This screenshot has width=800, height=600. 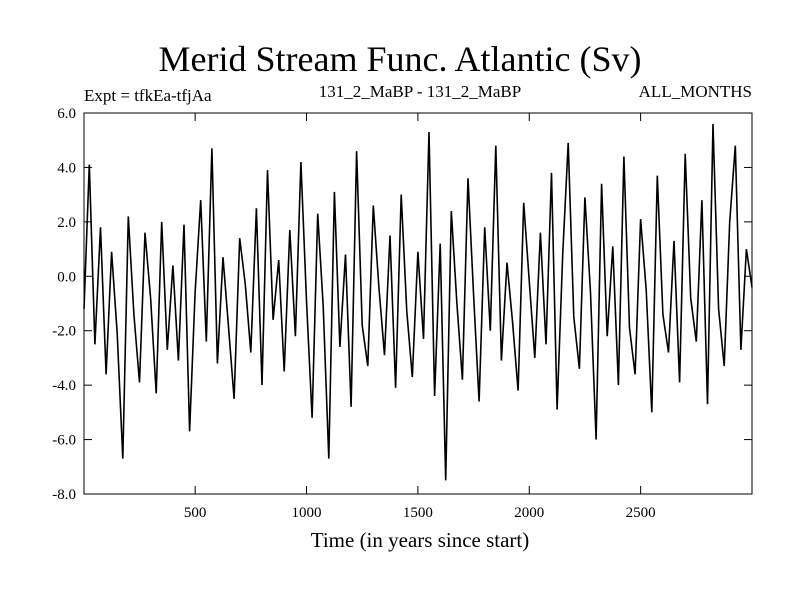 I want to click on x-tick-label: 500, so click(x=195, y=513).